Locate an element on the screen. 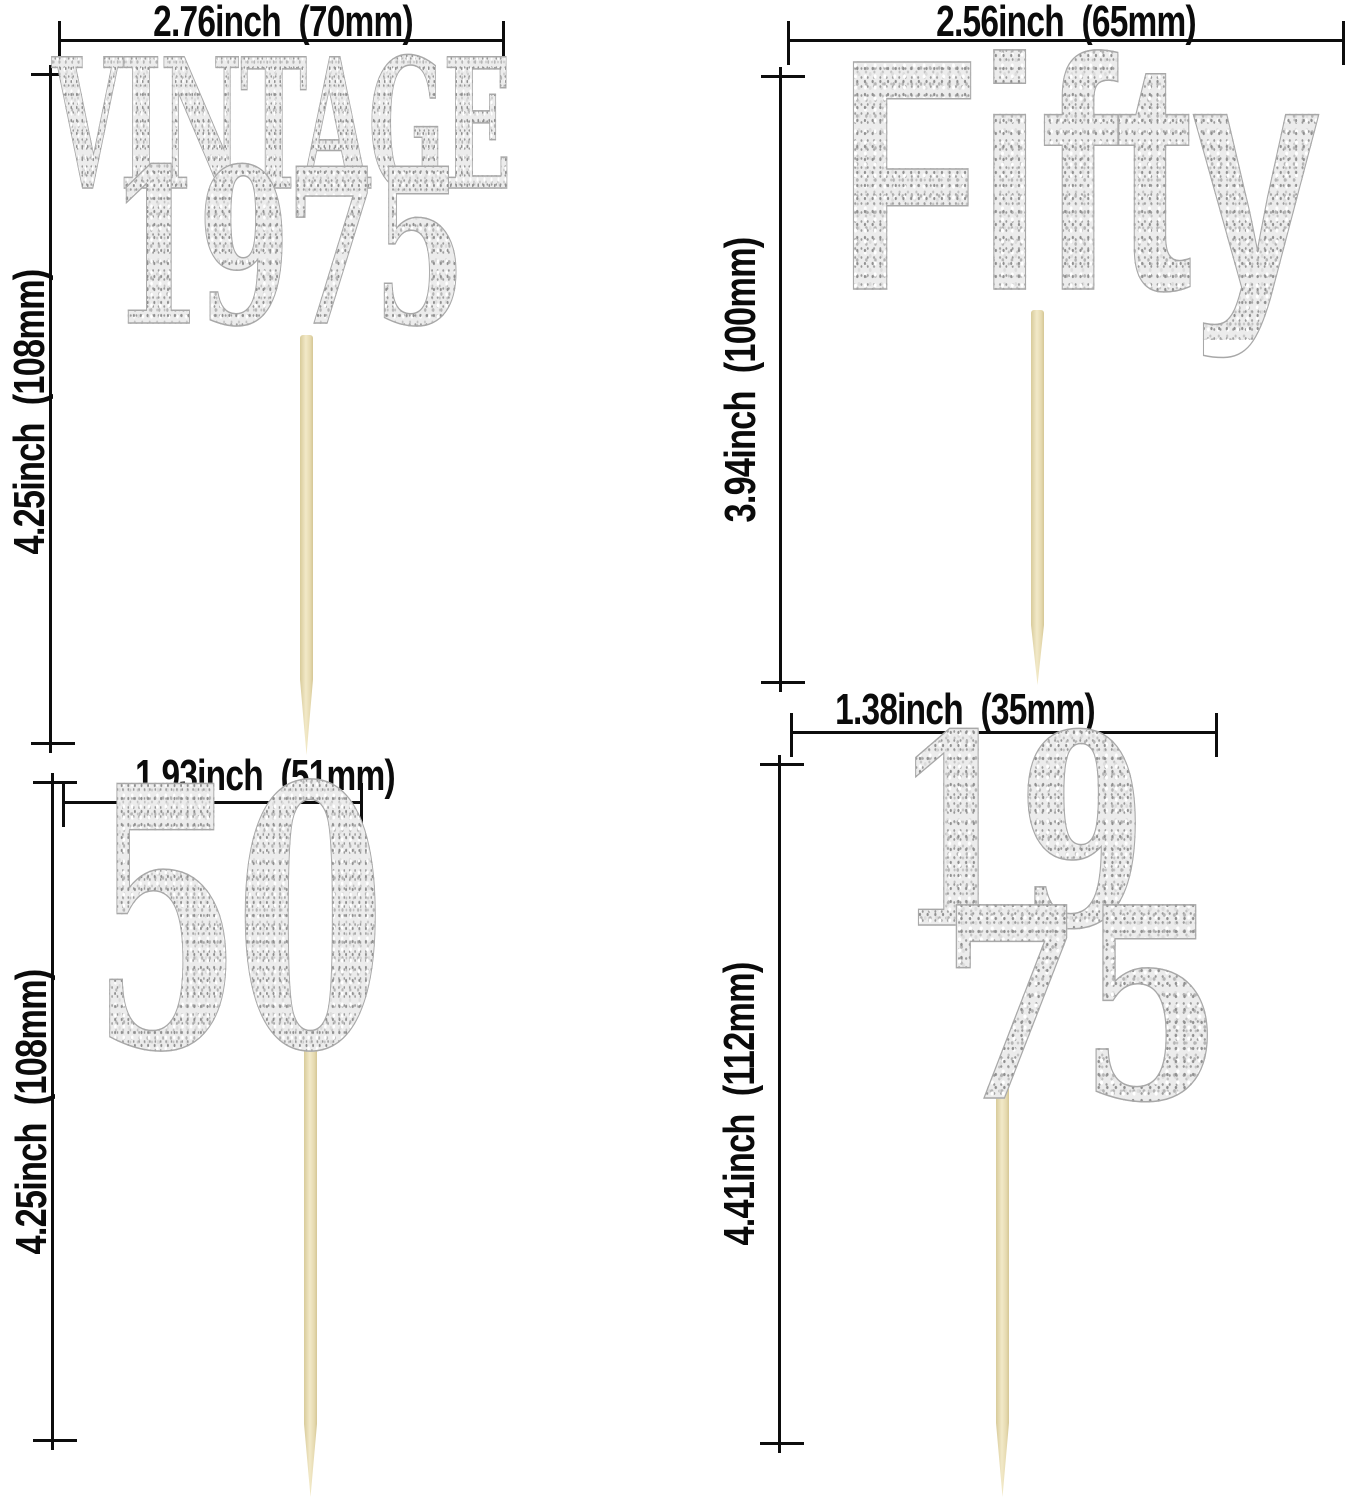  toothpick-stick-fifty-number is located at coordinates (310, 1268).